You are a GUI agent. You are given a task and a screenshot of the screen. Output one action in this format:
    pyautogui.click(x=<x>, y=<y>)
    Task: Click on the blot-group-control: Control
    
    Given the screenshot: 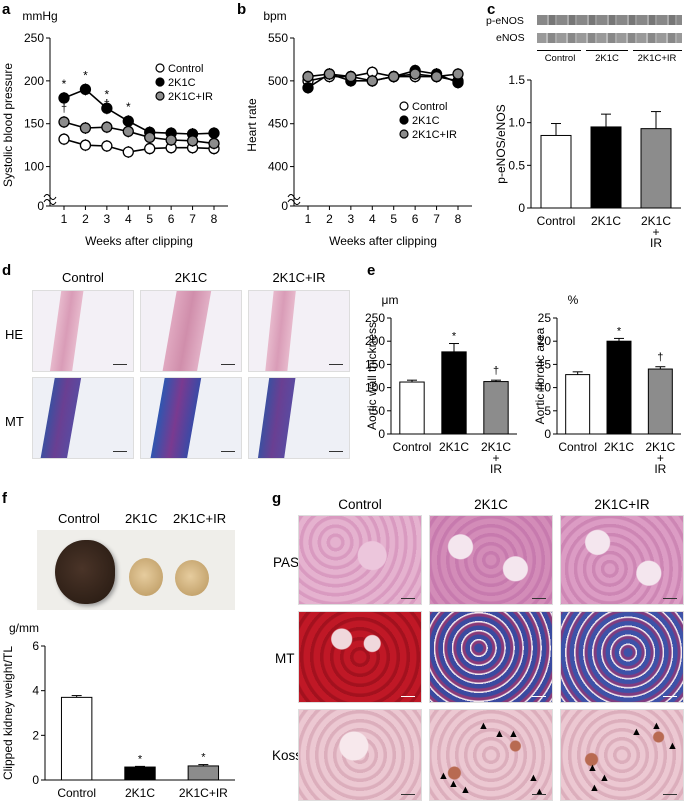 What is the action you would take?
    pyautogui.click(x=560, y=58)
    